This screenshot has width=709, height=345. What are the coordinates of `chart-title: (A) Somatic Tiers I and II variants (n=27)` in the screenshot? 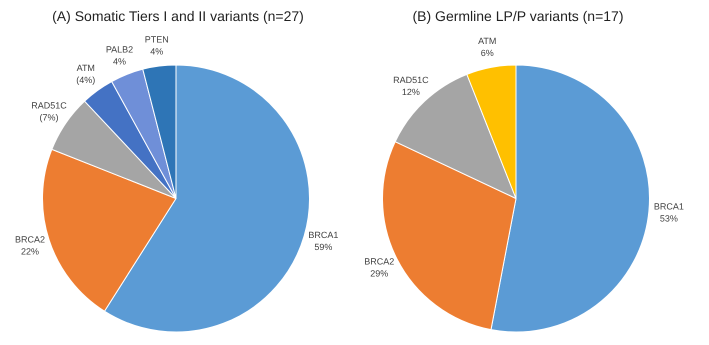 It's located at (178, 17).